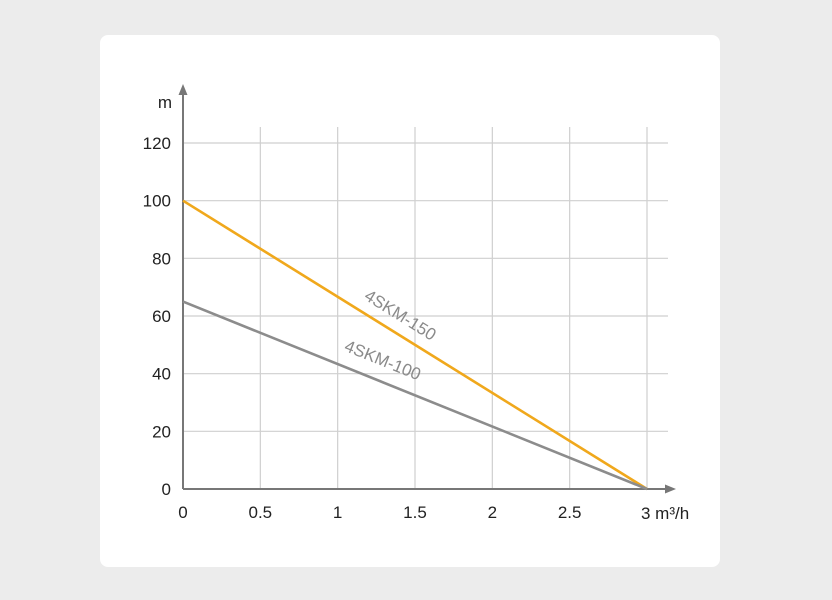 Image resolution: width=832 pixels, height=600 pixels. I want to click on y-tick-label: 20, so click(161, 431).